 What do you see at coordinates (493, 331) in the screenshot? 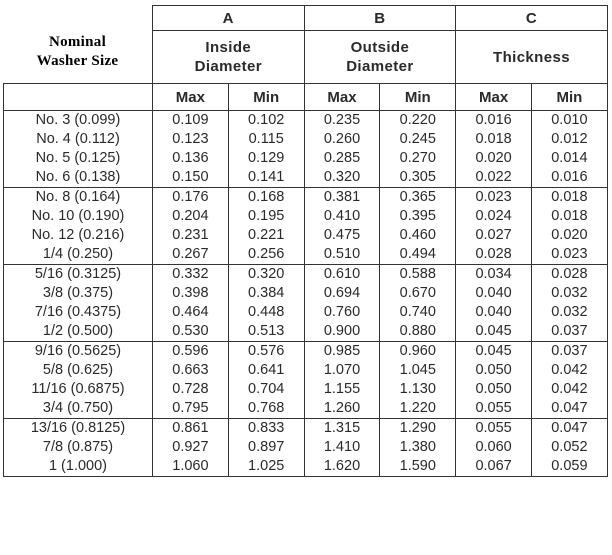
I see `thickness-max-value: 0.045` at bounding box center [493, 331].